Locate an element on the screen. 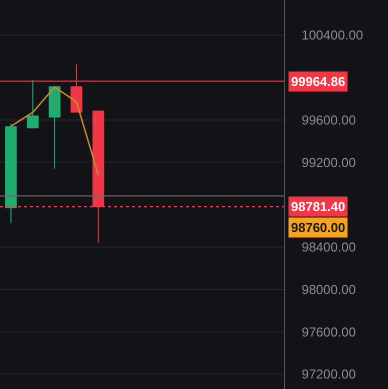 This screenshot has height=389, width=388. y-tick-label: 99600.00 is located at coordinates (329, 120).